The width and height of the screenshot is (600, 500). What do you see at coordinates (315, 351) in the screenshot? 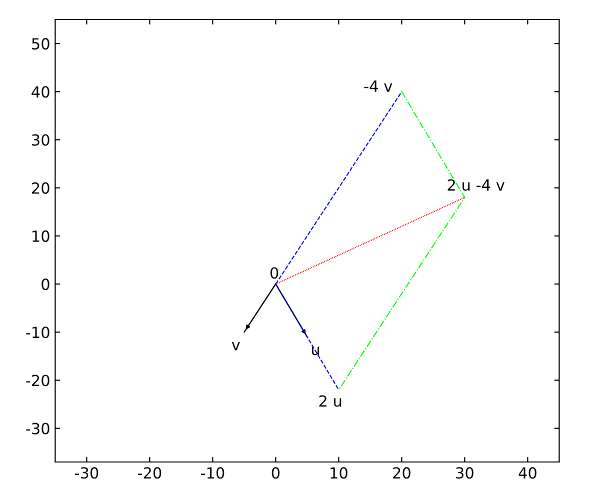
I see `annotation: u` at bounding box center [315, 351].